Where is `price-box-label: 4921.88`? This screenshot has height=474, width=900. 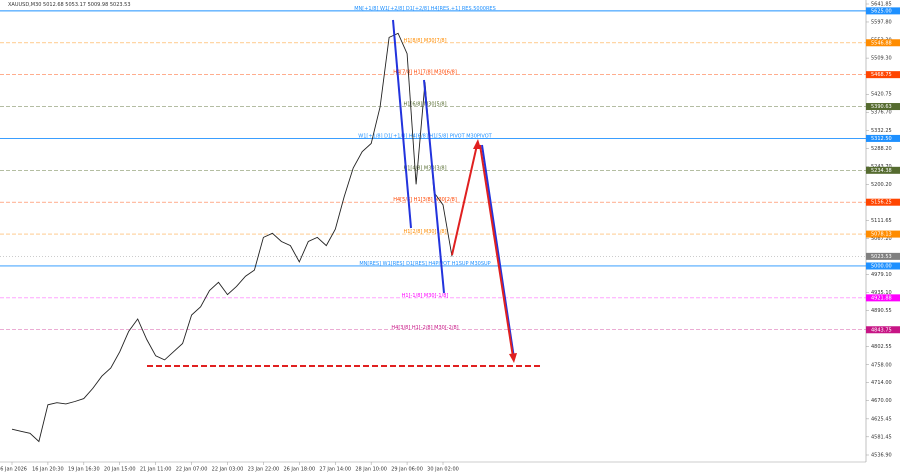 price-box-label: 4921.88 is located at coordinates (881, 298).